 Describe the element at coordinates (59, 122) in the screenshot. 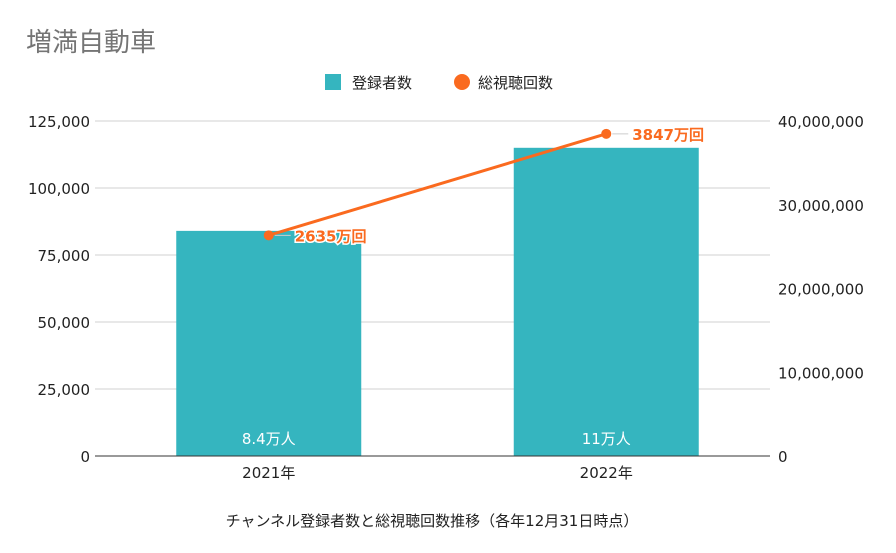

I see `left-tick-label: 125,000` at that location.